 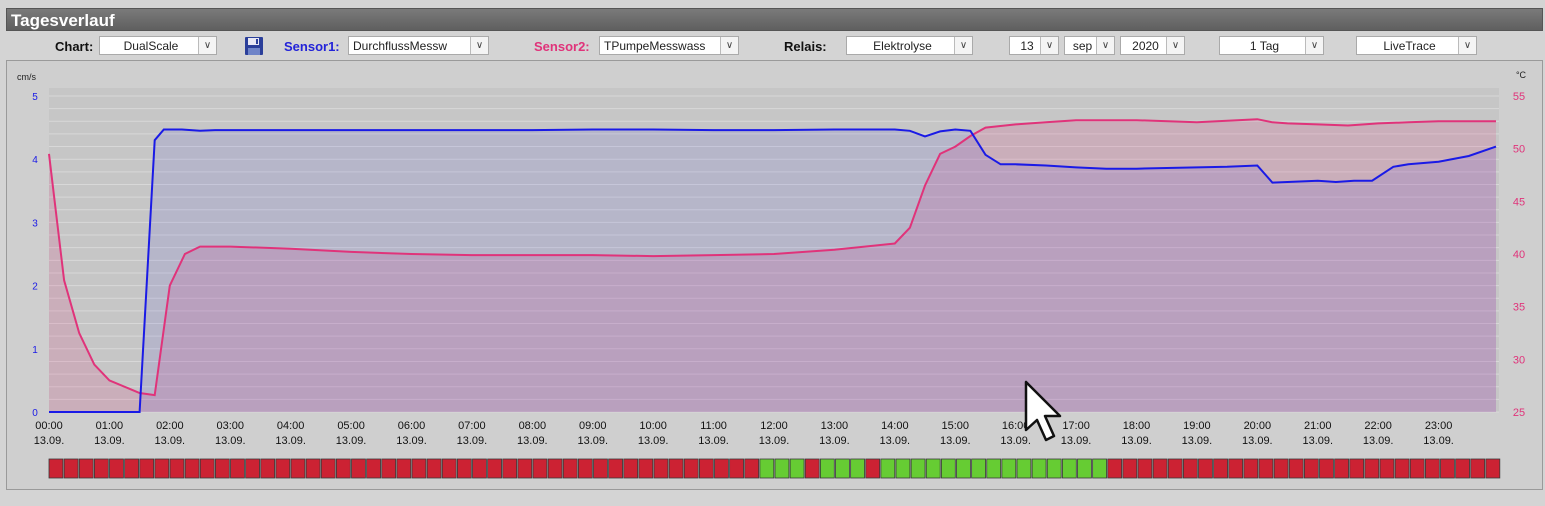 What do you see at coordinates (35, 97) in the screenshot?
I see `left-tick-label: 5` at bounding box center [35, 97].